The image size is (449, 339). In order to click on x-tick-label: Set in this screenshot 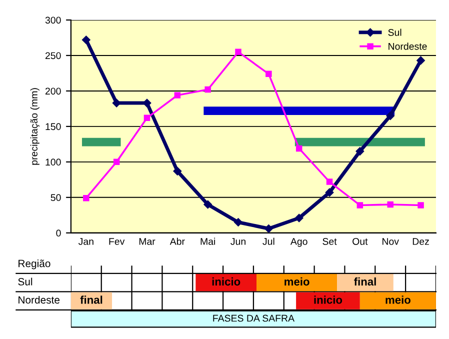, I will do `click(329, 241)`.